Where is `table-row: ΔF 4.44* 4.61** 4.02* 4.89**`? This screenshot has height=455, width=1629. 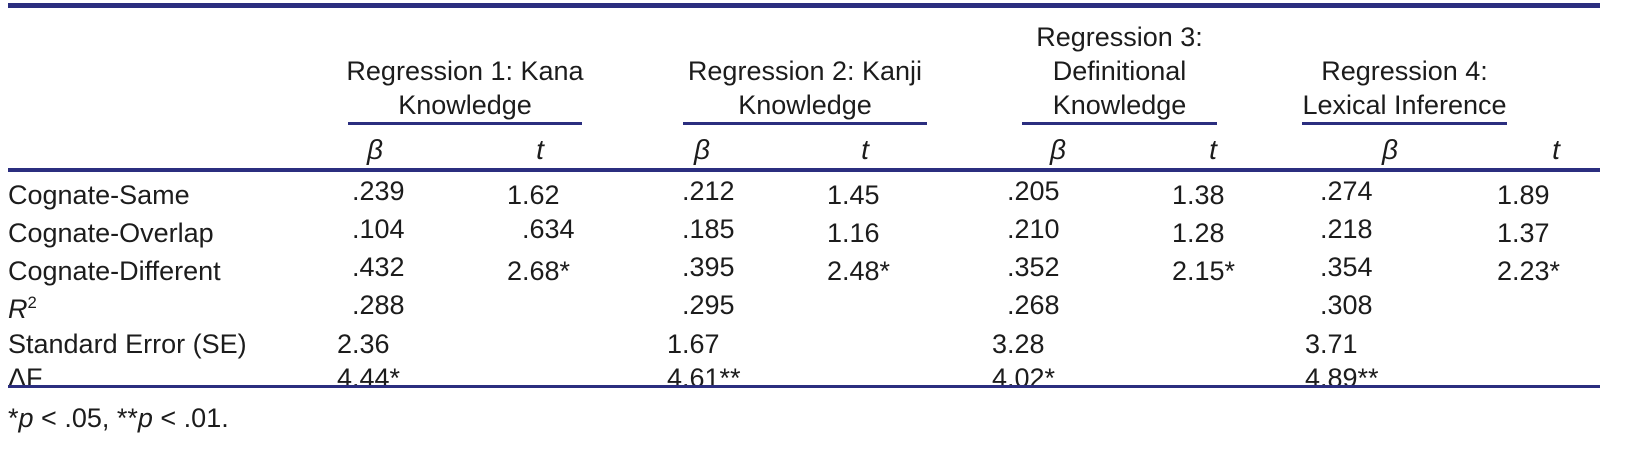
table-row: ΔF 4.44* 4.61** 4.02* 4.89** is located at coordinates (804, 379).